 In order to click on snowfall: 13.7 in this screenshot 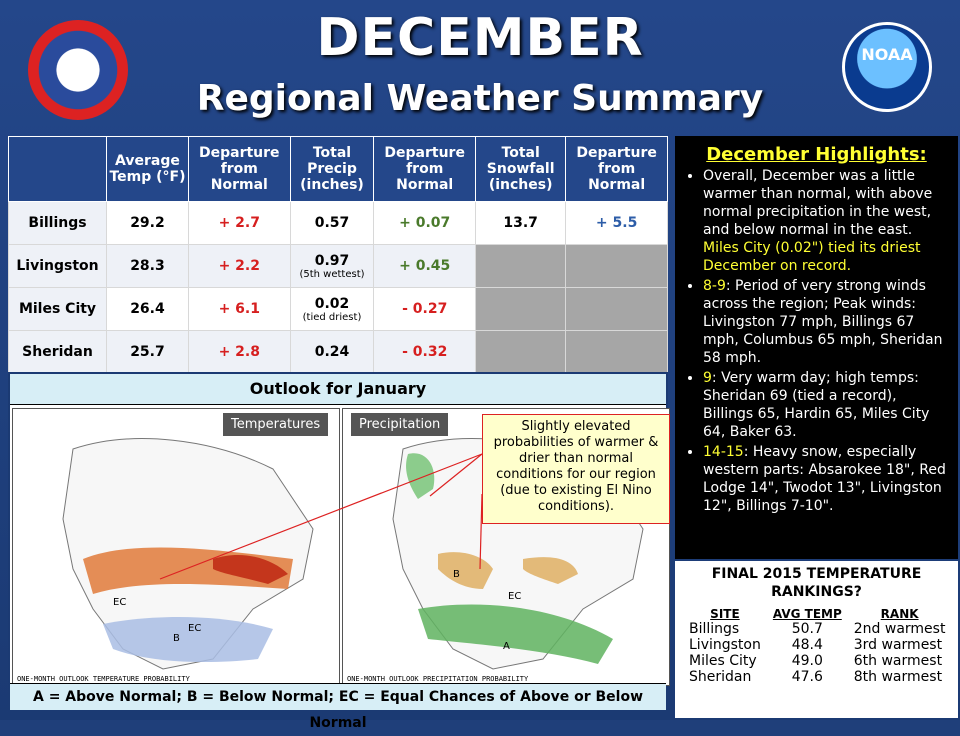, I will do `click(521, 223)`.